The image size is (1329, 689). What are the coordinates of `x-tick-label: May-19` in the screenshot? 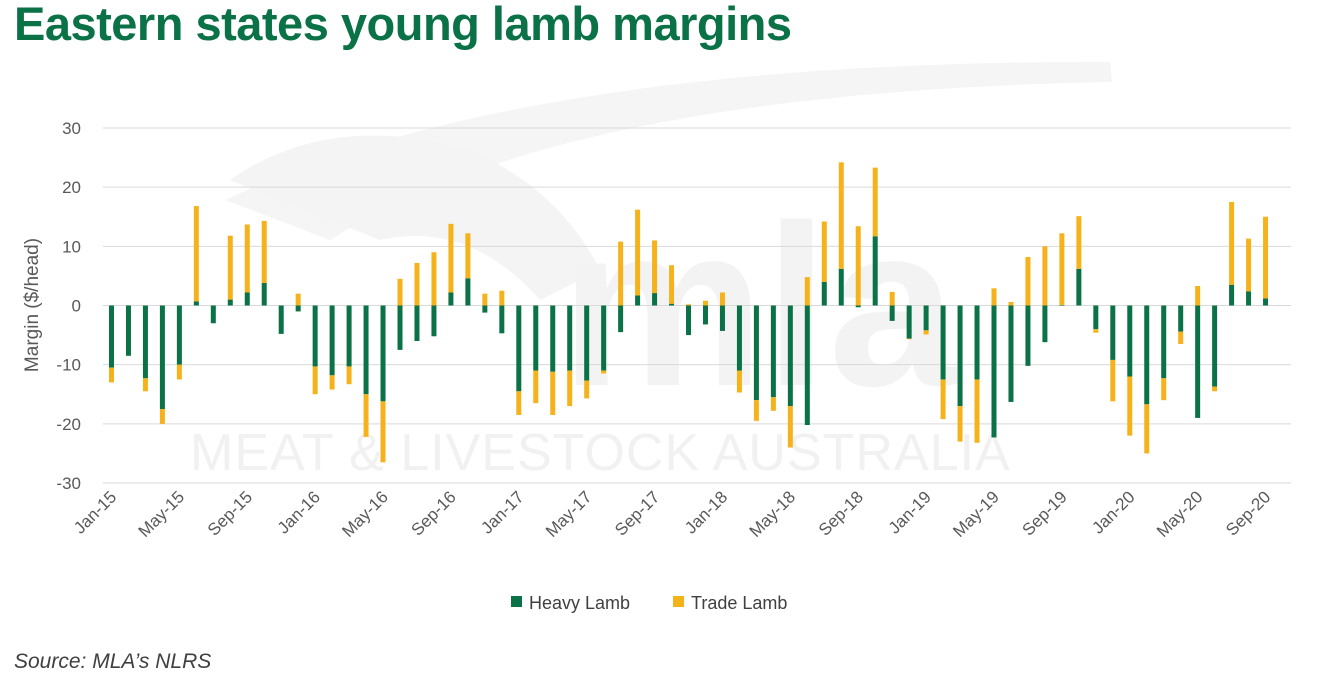 It's located at (976, 514).